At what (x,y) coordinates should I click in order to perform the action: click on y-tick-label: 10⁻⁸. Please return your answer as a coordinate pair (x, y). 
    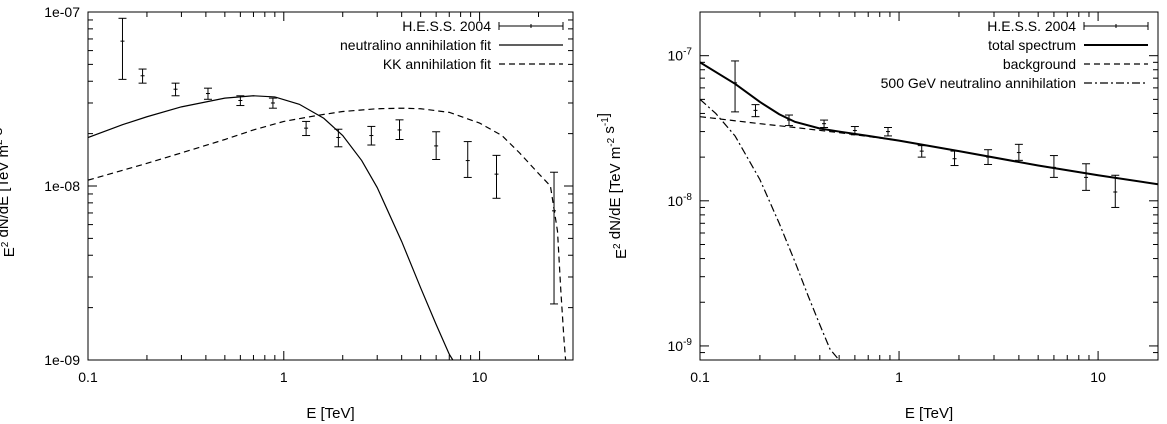
    Looking at the image, I should click on (680, 200).